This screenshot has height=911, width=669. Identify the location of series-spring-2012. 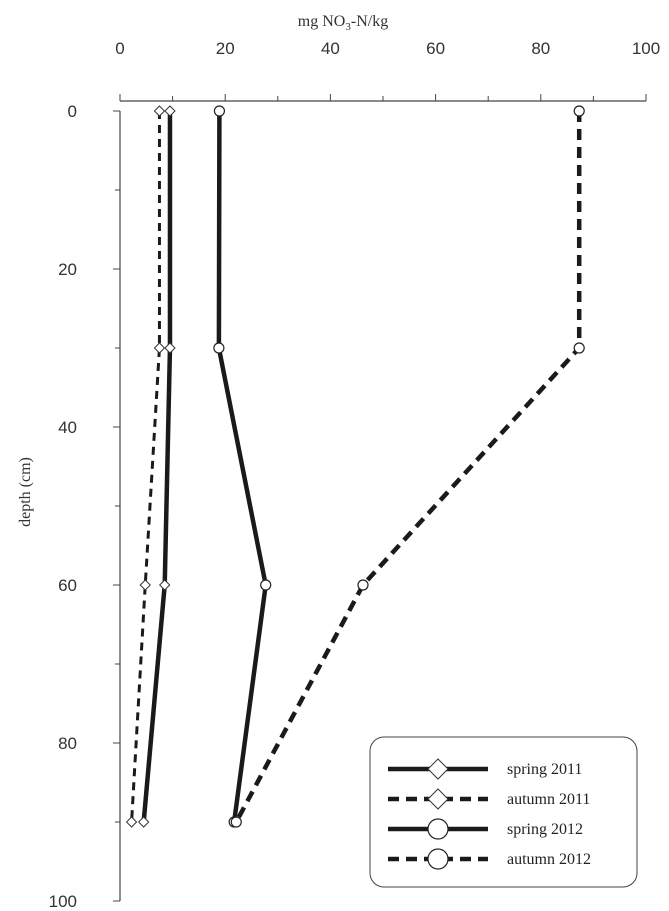
(242, 466).